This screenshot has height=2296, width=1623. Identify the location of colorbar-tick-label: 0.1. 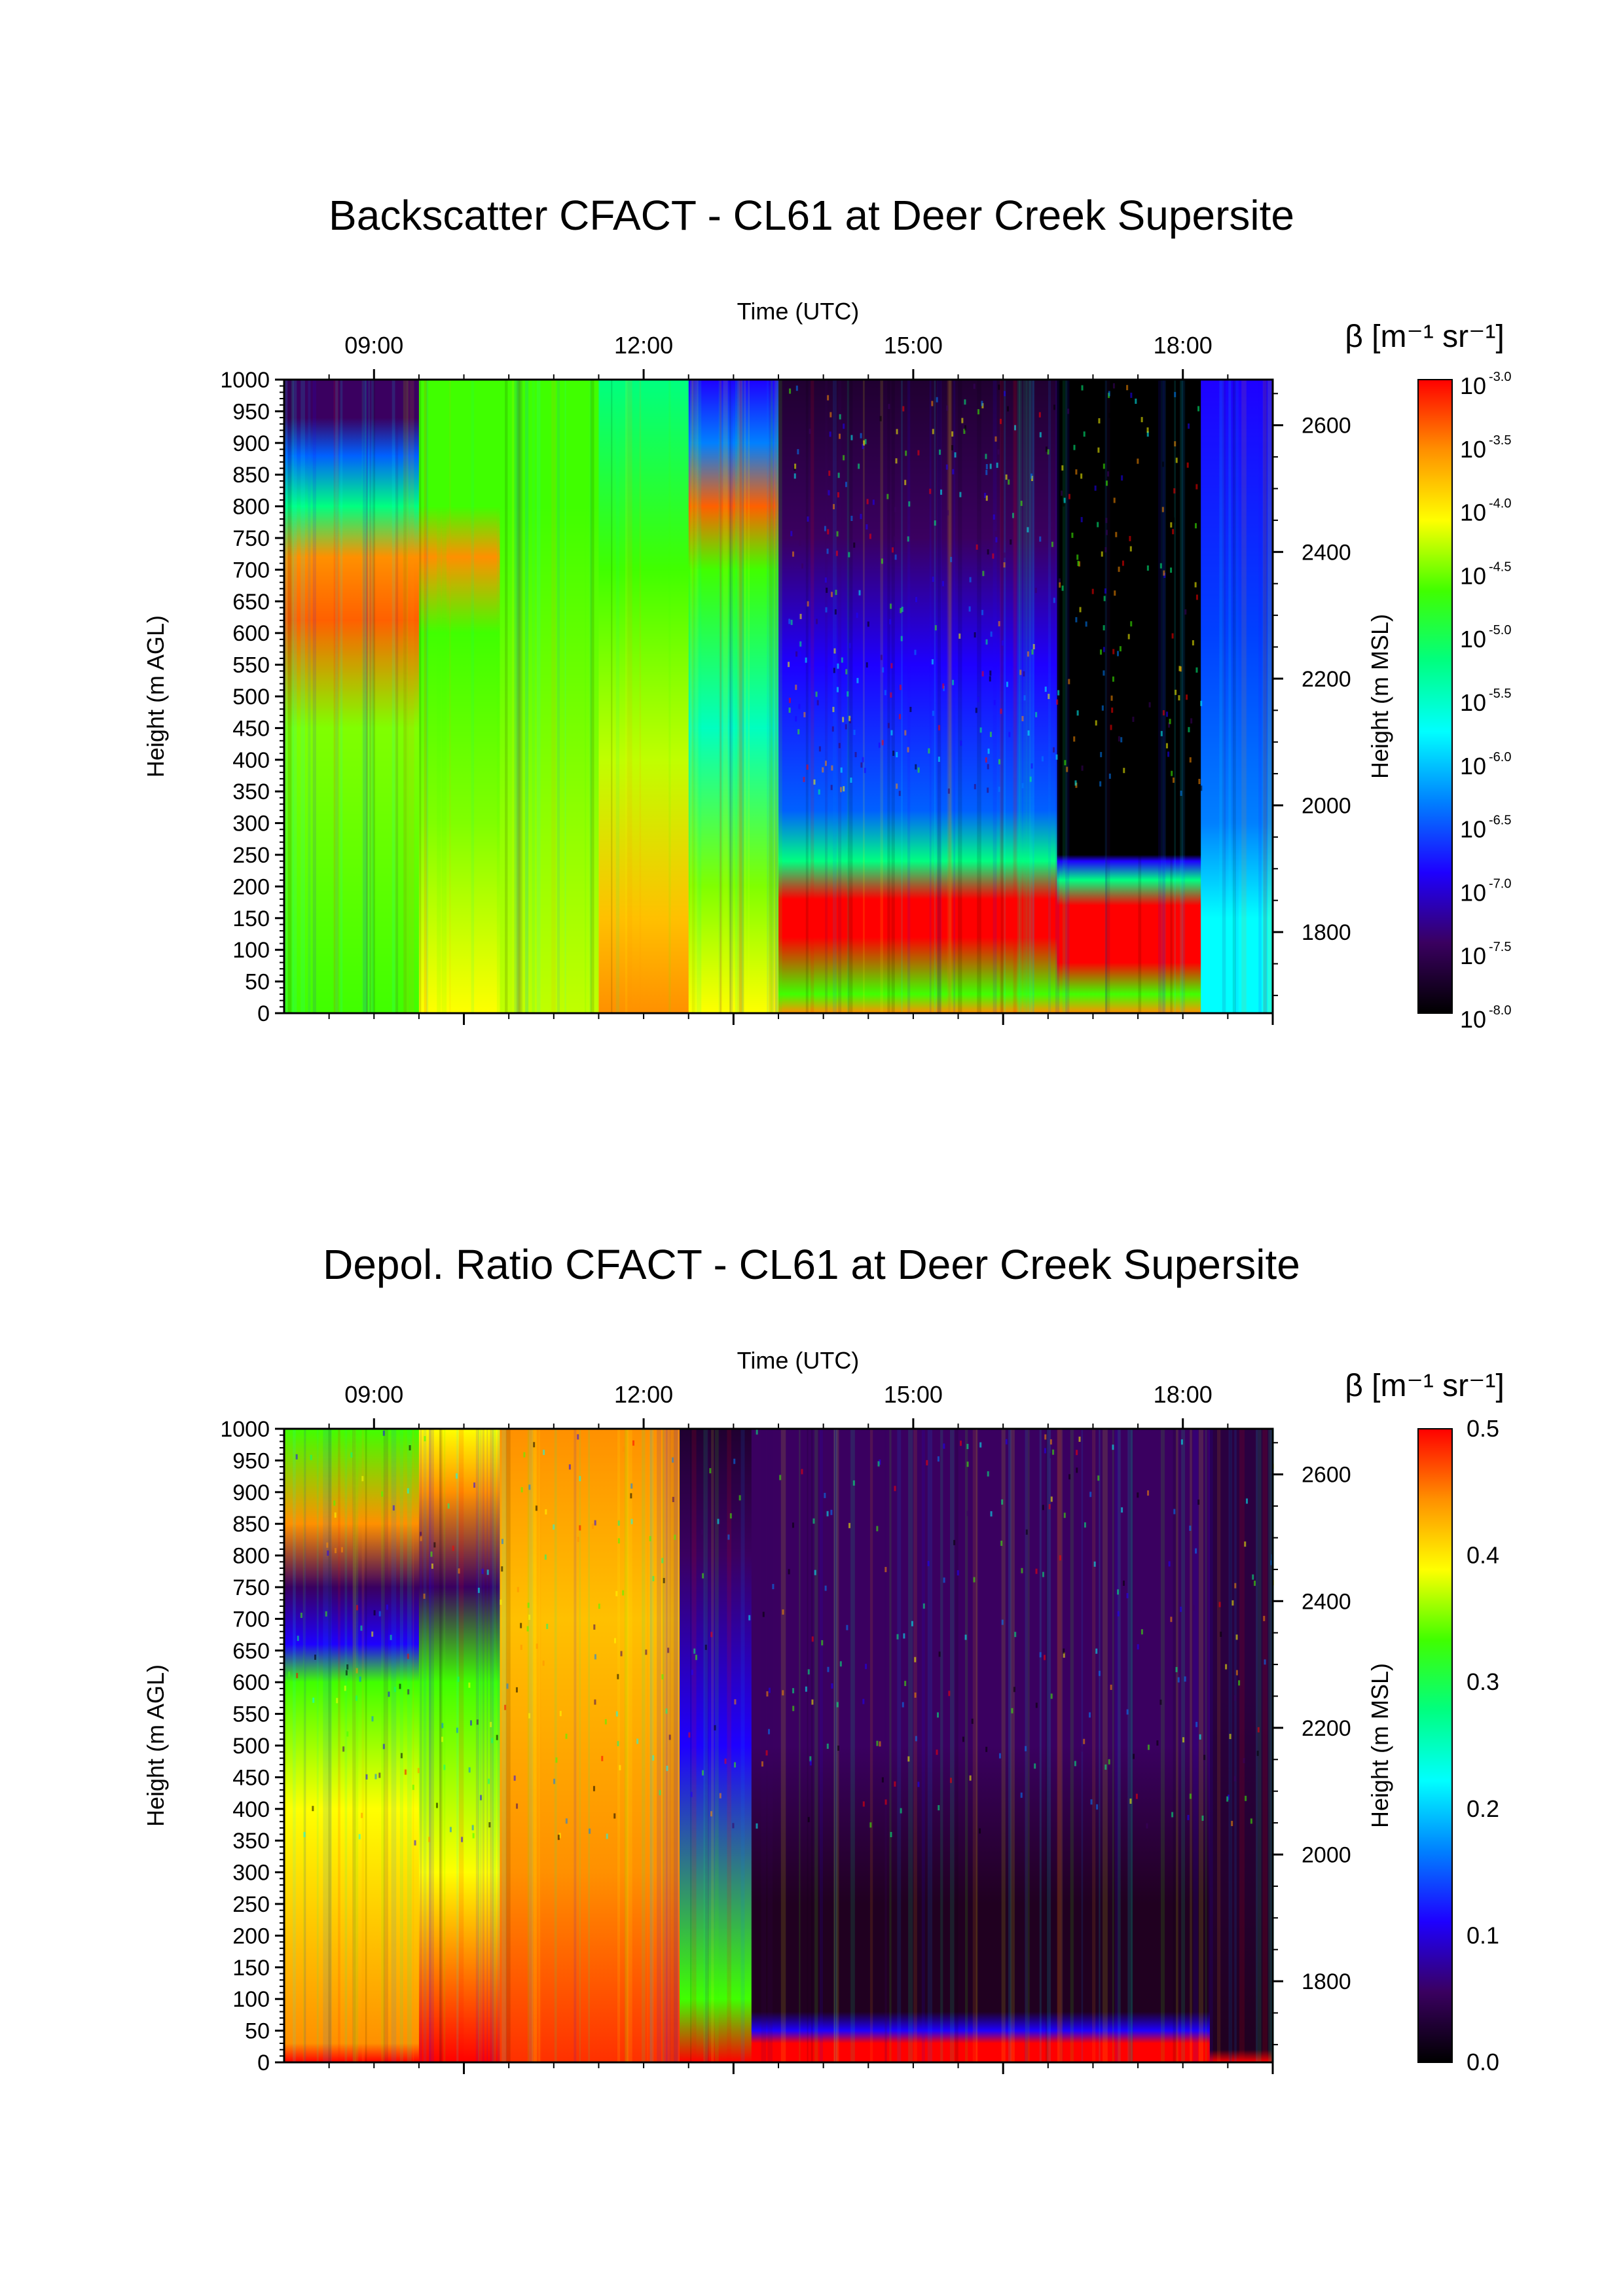
(1483, 1935).